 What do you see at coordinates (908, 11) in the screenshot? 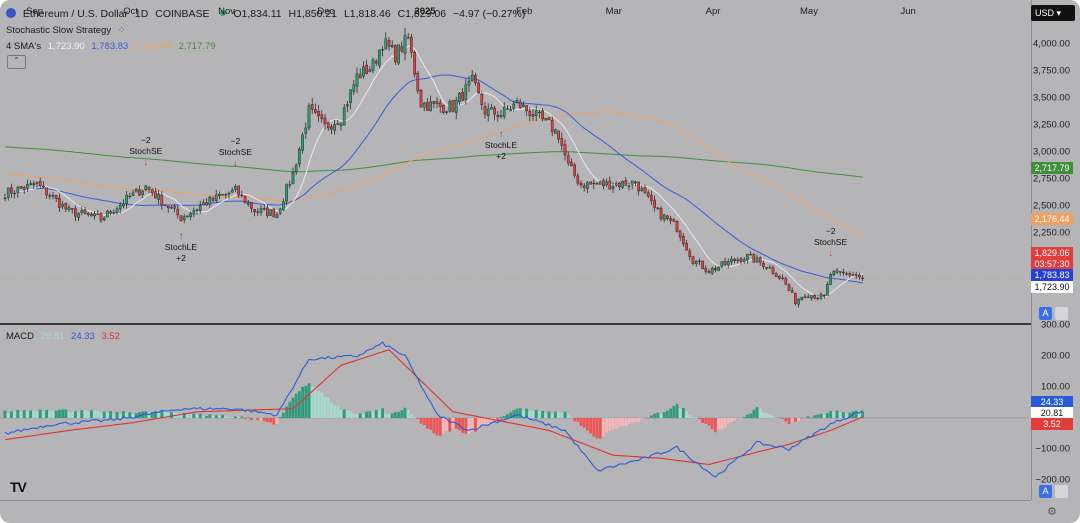
I see `time-tick-label: Jun` at bounding box center [908, 11].